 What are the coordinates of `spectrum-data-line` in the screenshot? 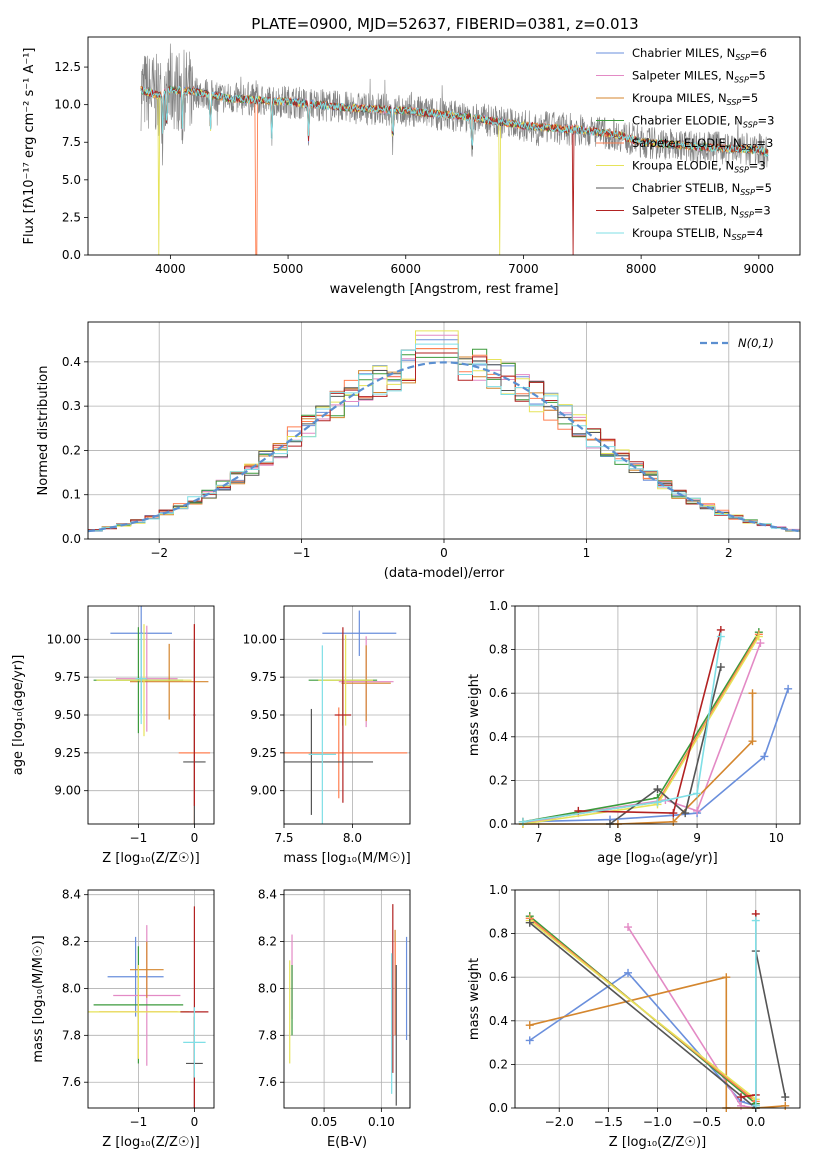 It's located at (454, 105).